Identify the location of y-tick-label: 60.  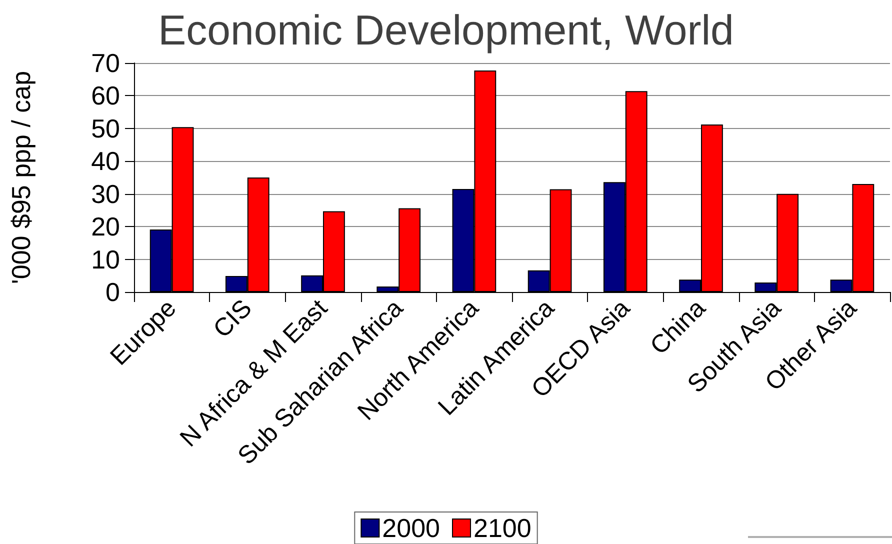
(105, 95).